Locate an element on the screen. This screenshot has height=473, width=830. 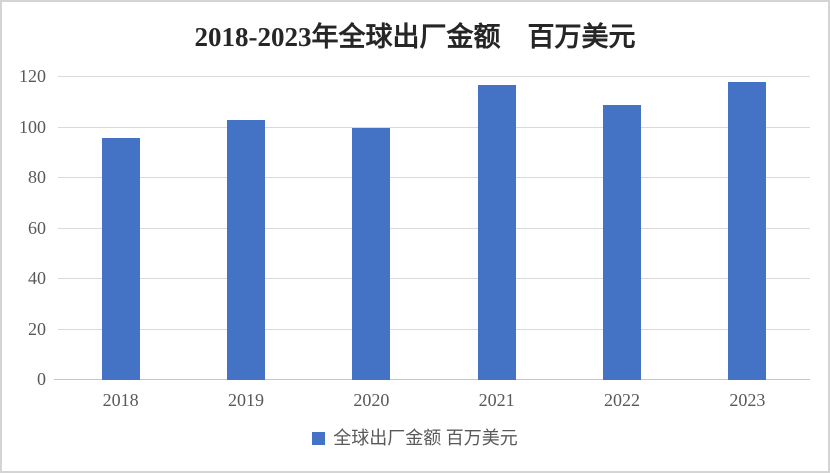
legend: 全球出厂金额 百万美元 is located at coordinates (415, 438).